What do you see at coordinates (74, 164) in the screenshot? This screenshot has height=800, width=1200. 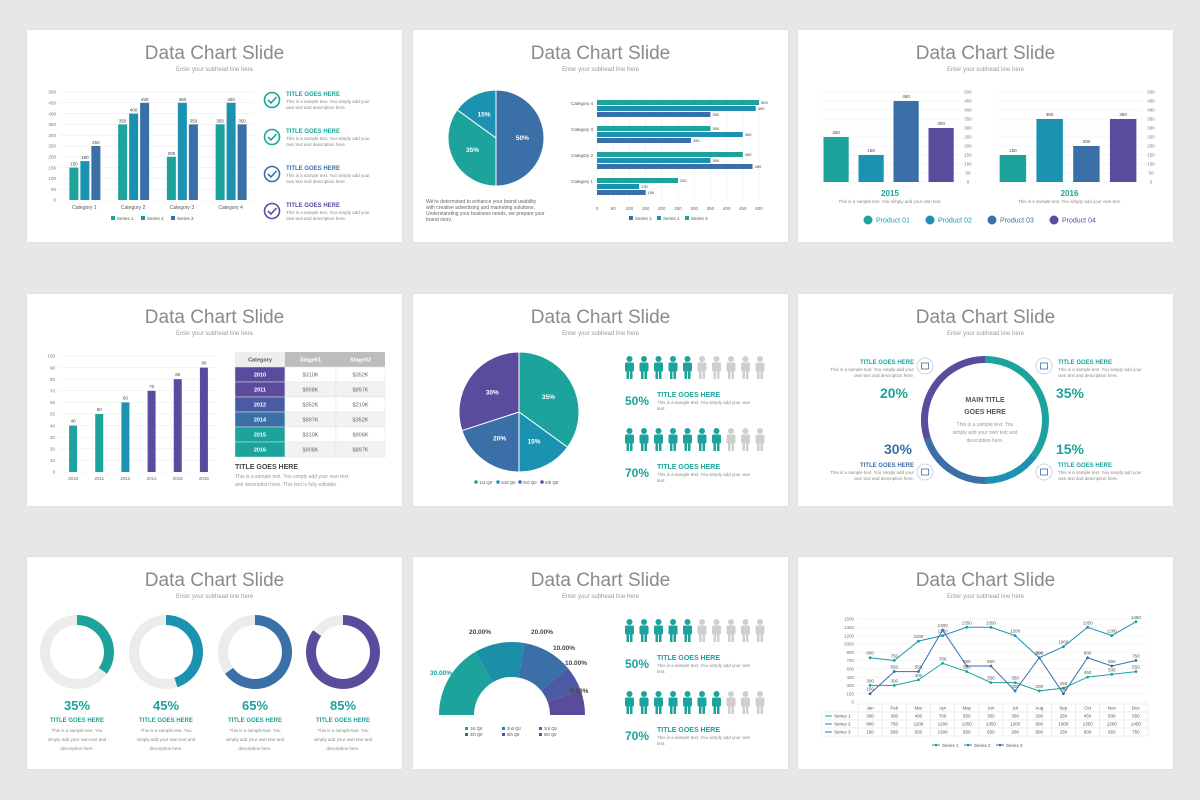 I see `bar-data-label: 150` at bounding box center [74, 164].